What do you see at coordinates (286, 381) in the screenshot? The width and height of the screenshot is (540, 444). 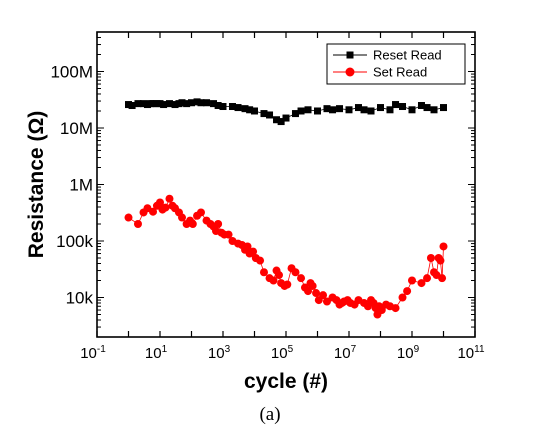 I see `x-axis-label: cycle (#)` at bounding box center [286, 381].